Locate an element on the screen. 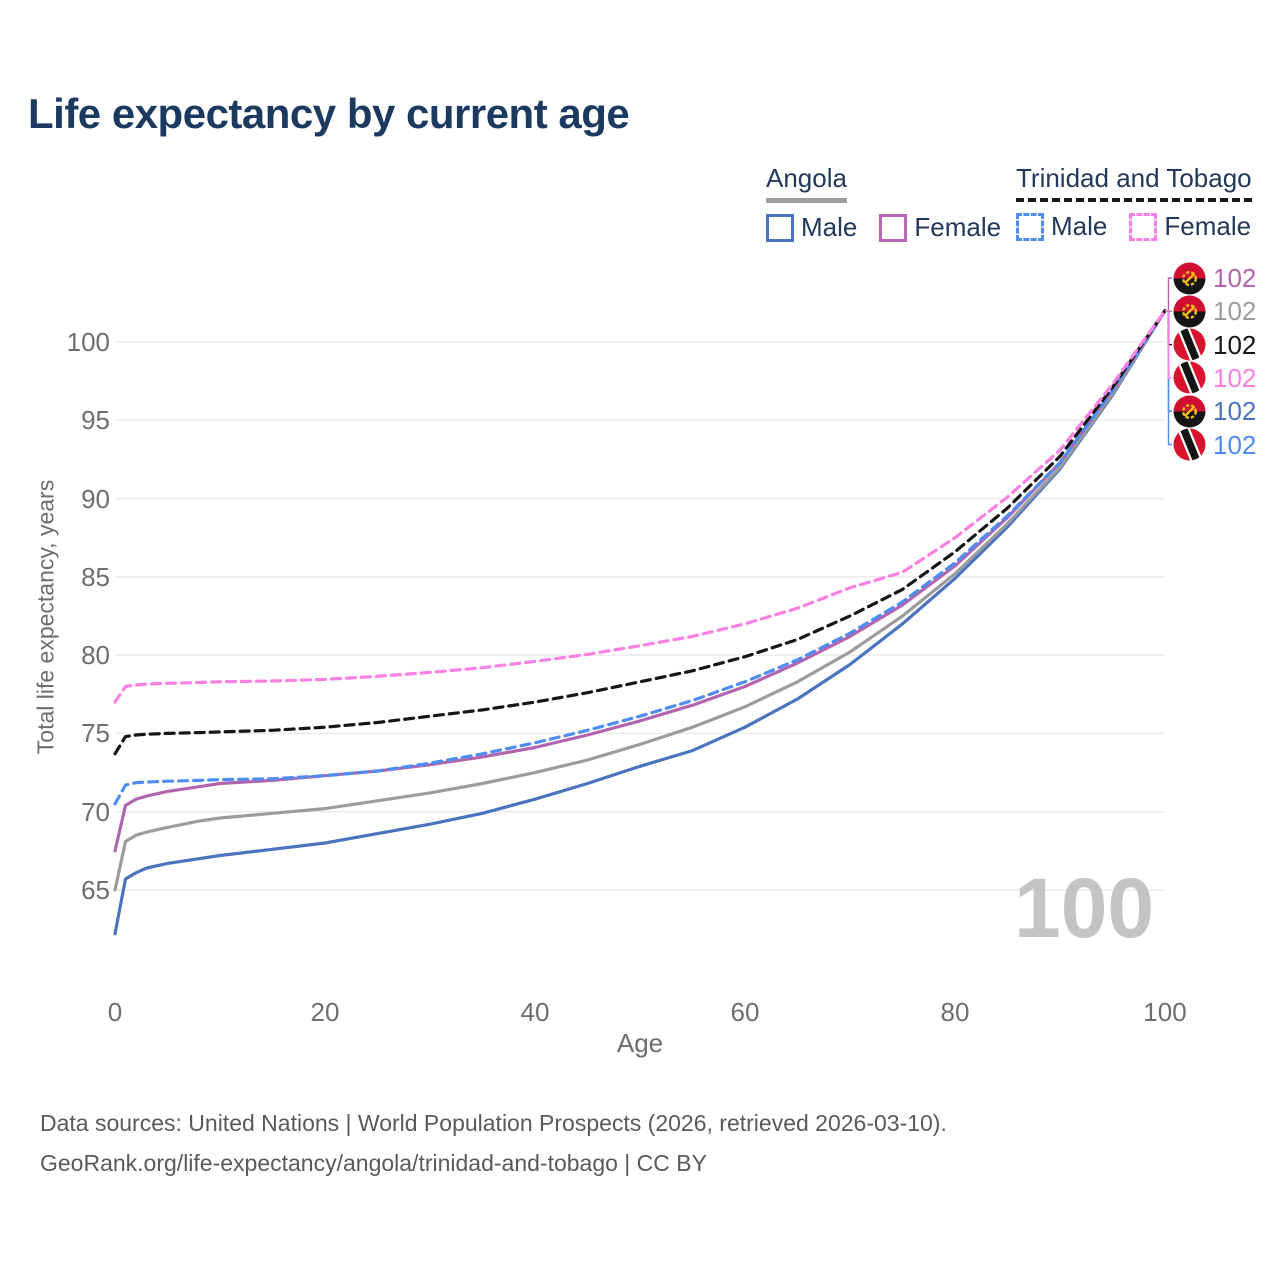 The width and height of the screenshot is (1280, 1280). end-label-angola-total: 102 is located at coordinates (1214, 311).